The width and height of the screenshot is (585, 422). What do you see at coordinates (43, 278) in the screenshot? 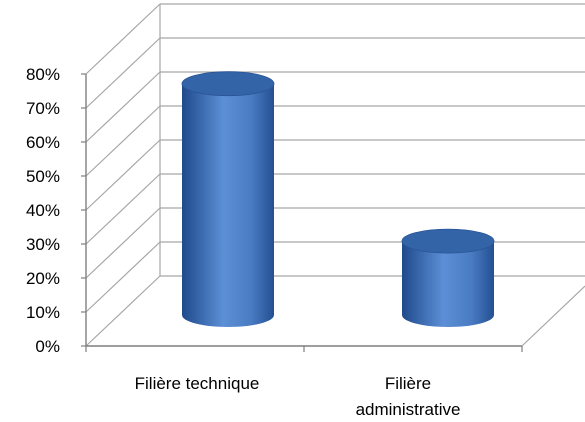
I see `y-tick-label: 20%` at bounding box center [43, 278].